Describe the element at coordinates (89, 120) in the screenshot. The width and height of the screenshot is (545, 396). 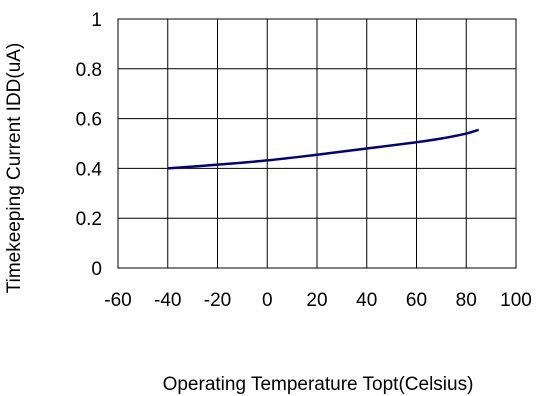
I see `y-tick-label: 0.6` at that location.